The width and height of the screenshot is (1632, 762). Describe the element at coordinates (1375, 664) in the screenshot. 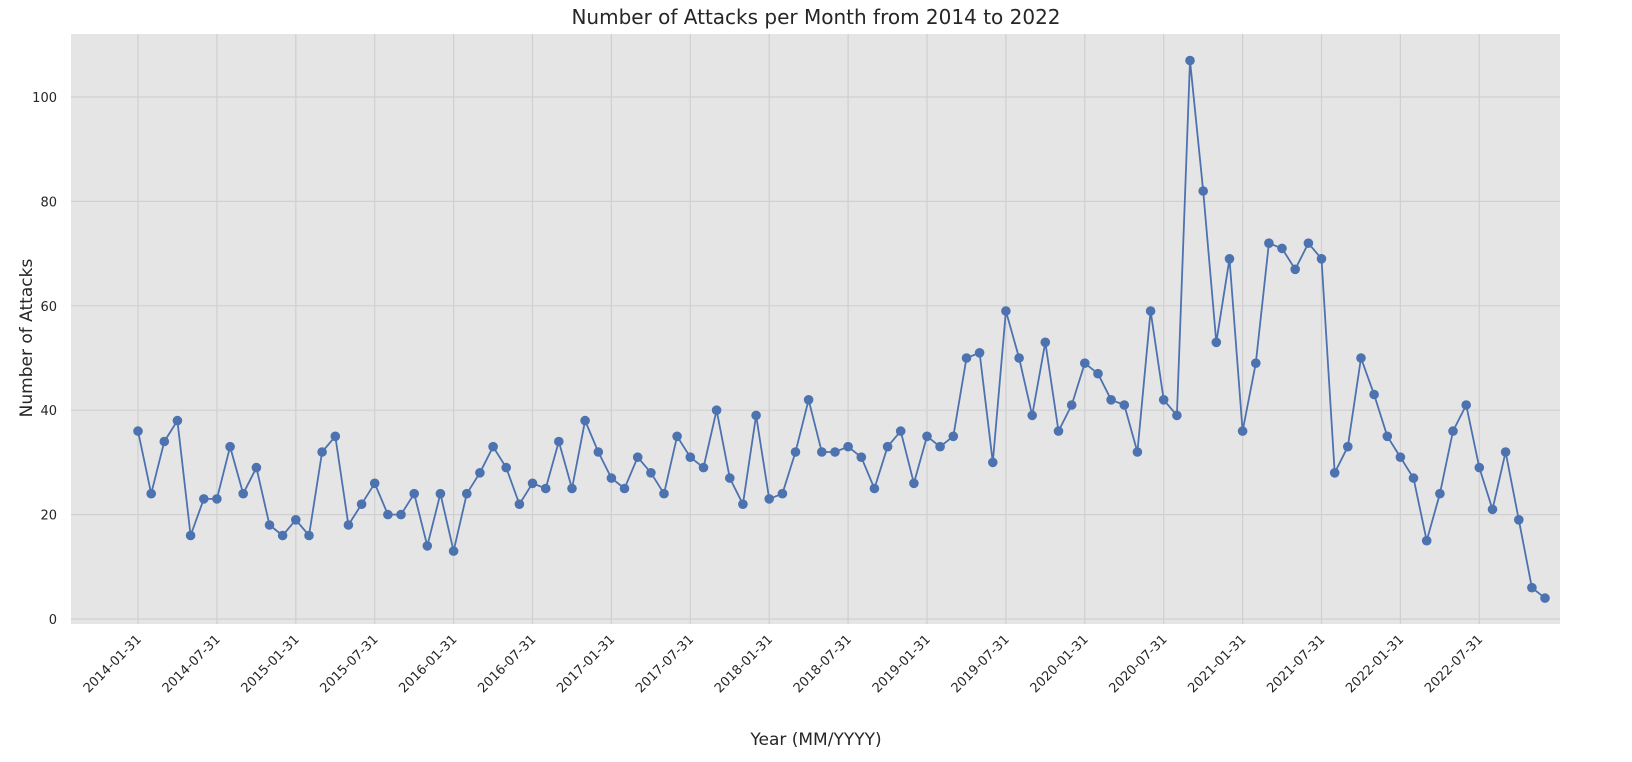

I see `x-tick-label: 2022-01-31` at that location.